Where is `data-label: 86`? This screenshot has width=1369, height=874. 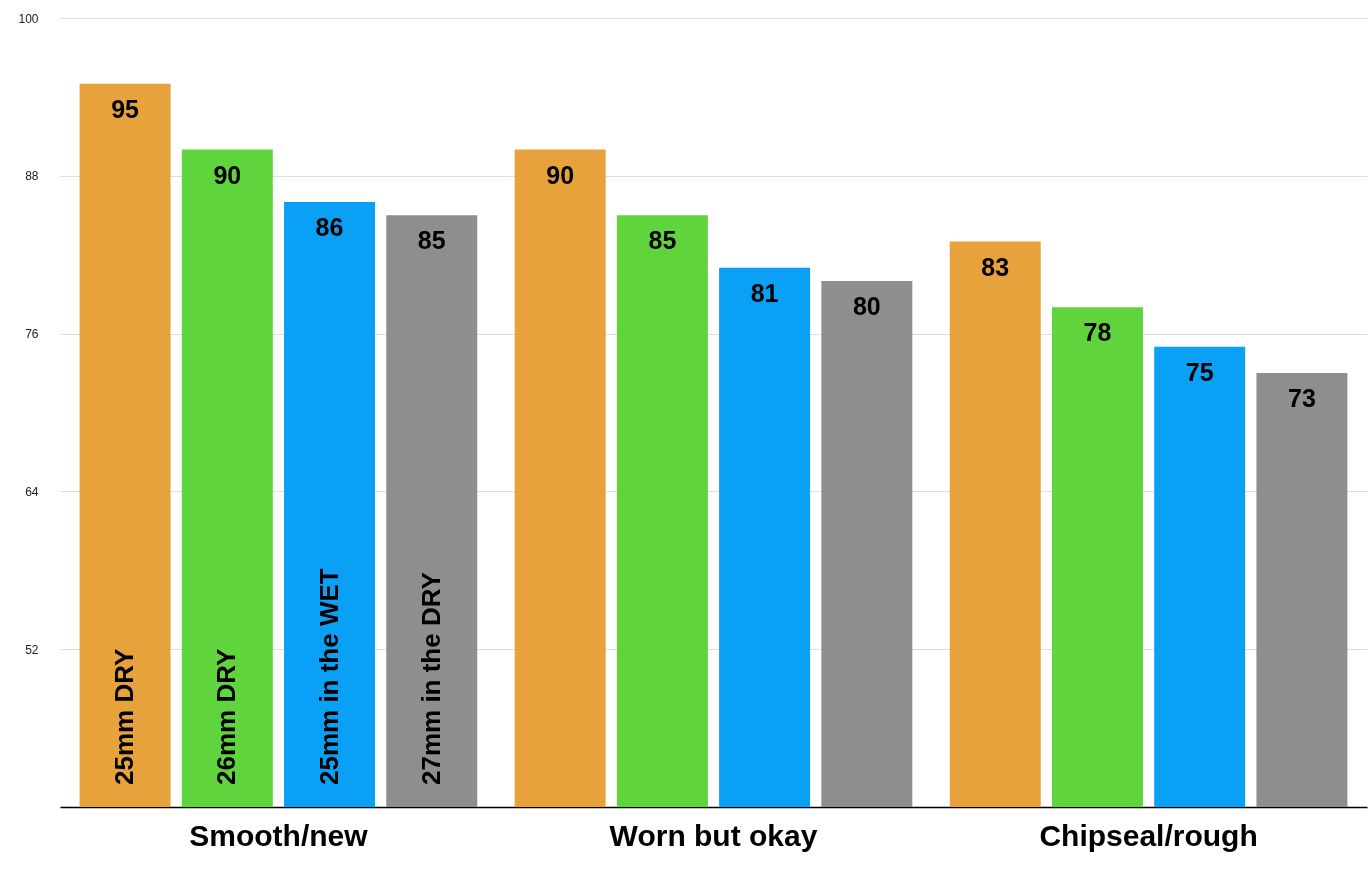
data-label: 86 is located at coordinates (329, 227).